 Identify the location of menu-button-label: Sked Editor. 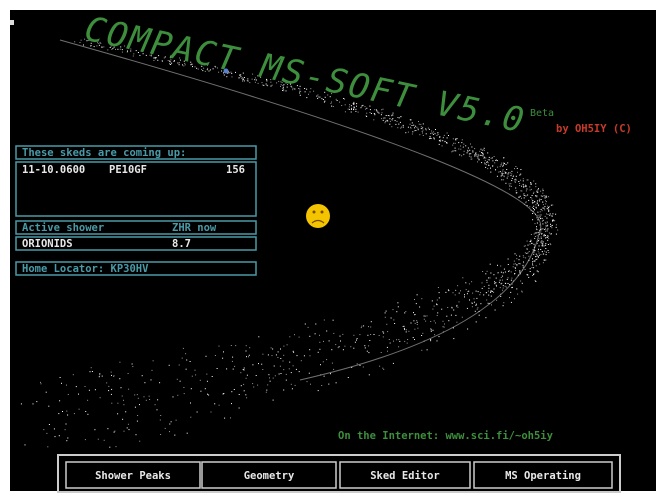
(405, 476).